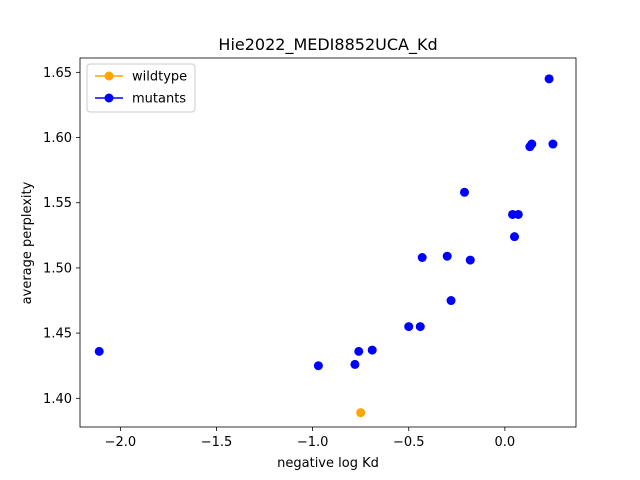  What do you see at coordinates (57, 138) in the screenshot?
I see `y-tick-label: 1.60` at bounding box center [57, 138].